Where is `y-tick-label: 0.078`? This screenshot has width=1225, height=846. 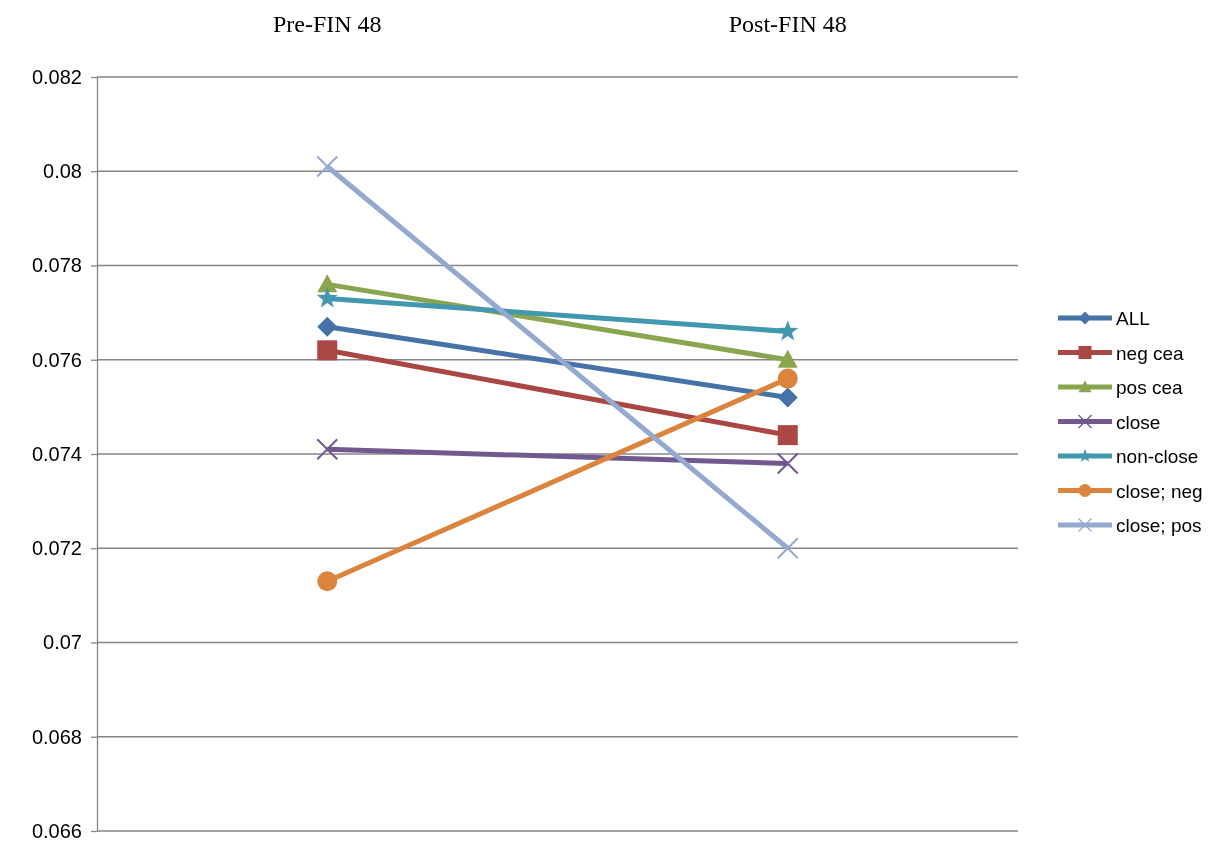 y-tick-label: 0.078 is located at coordinates (56, 265).